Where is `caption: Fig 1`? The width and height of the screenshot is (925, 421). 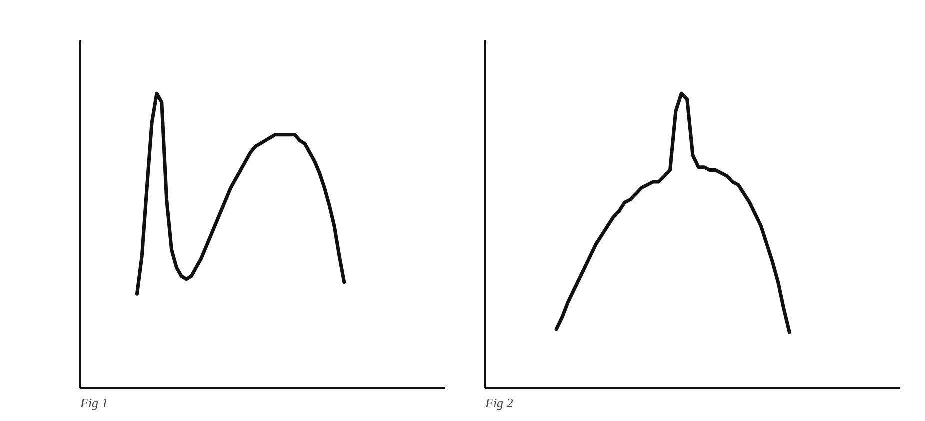
caption: Fig 1 is located at coordinates (94, 403).